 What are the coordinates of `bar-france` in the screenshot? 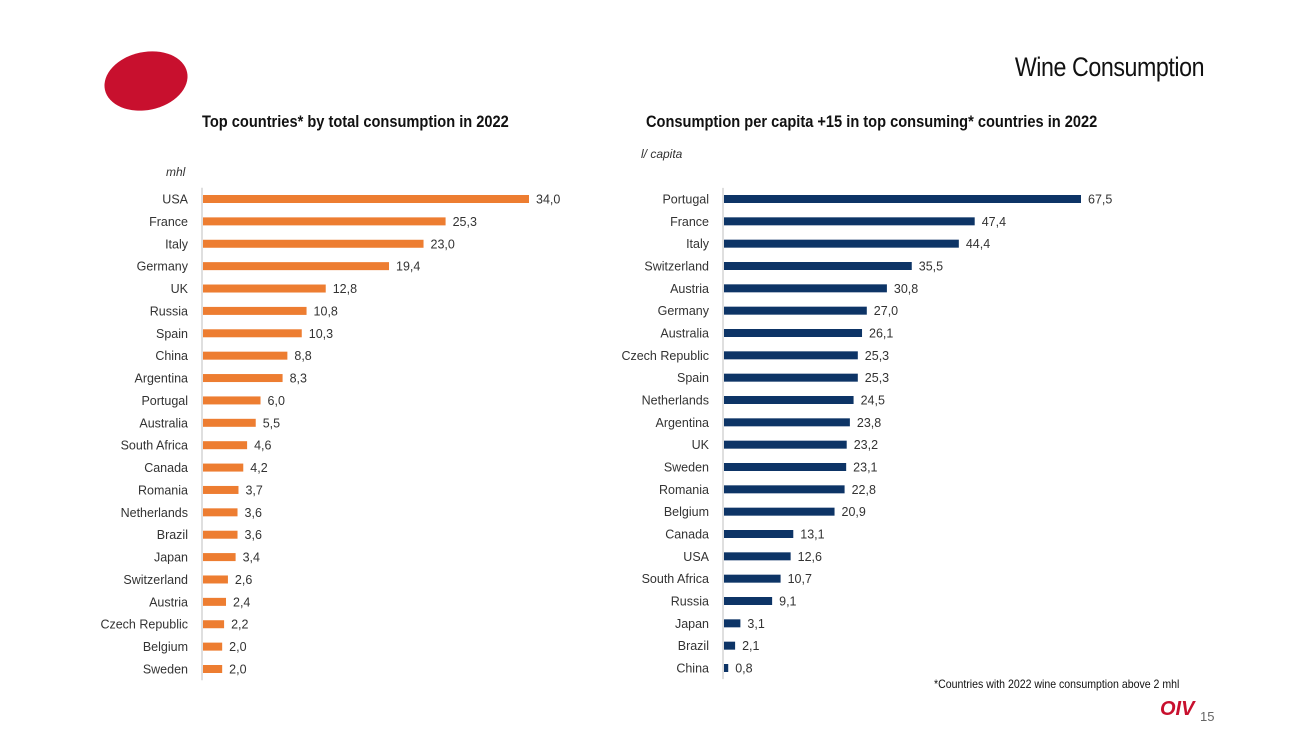 It's located at (324, 221).